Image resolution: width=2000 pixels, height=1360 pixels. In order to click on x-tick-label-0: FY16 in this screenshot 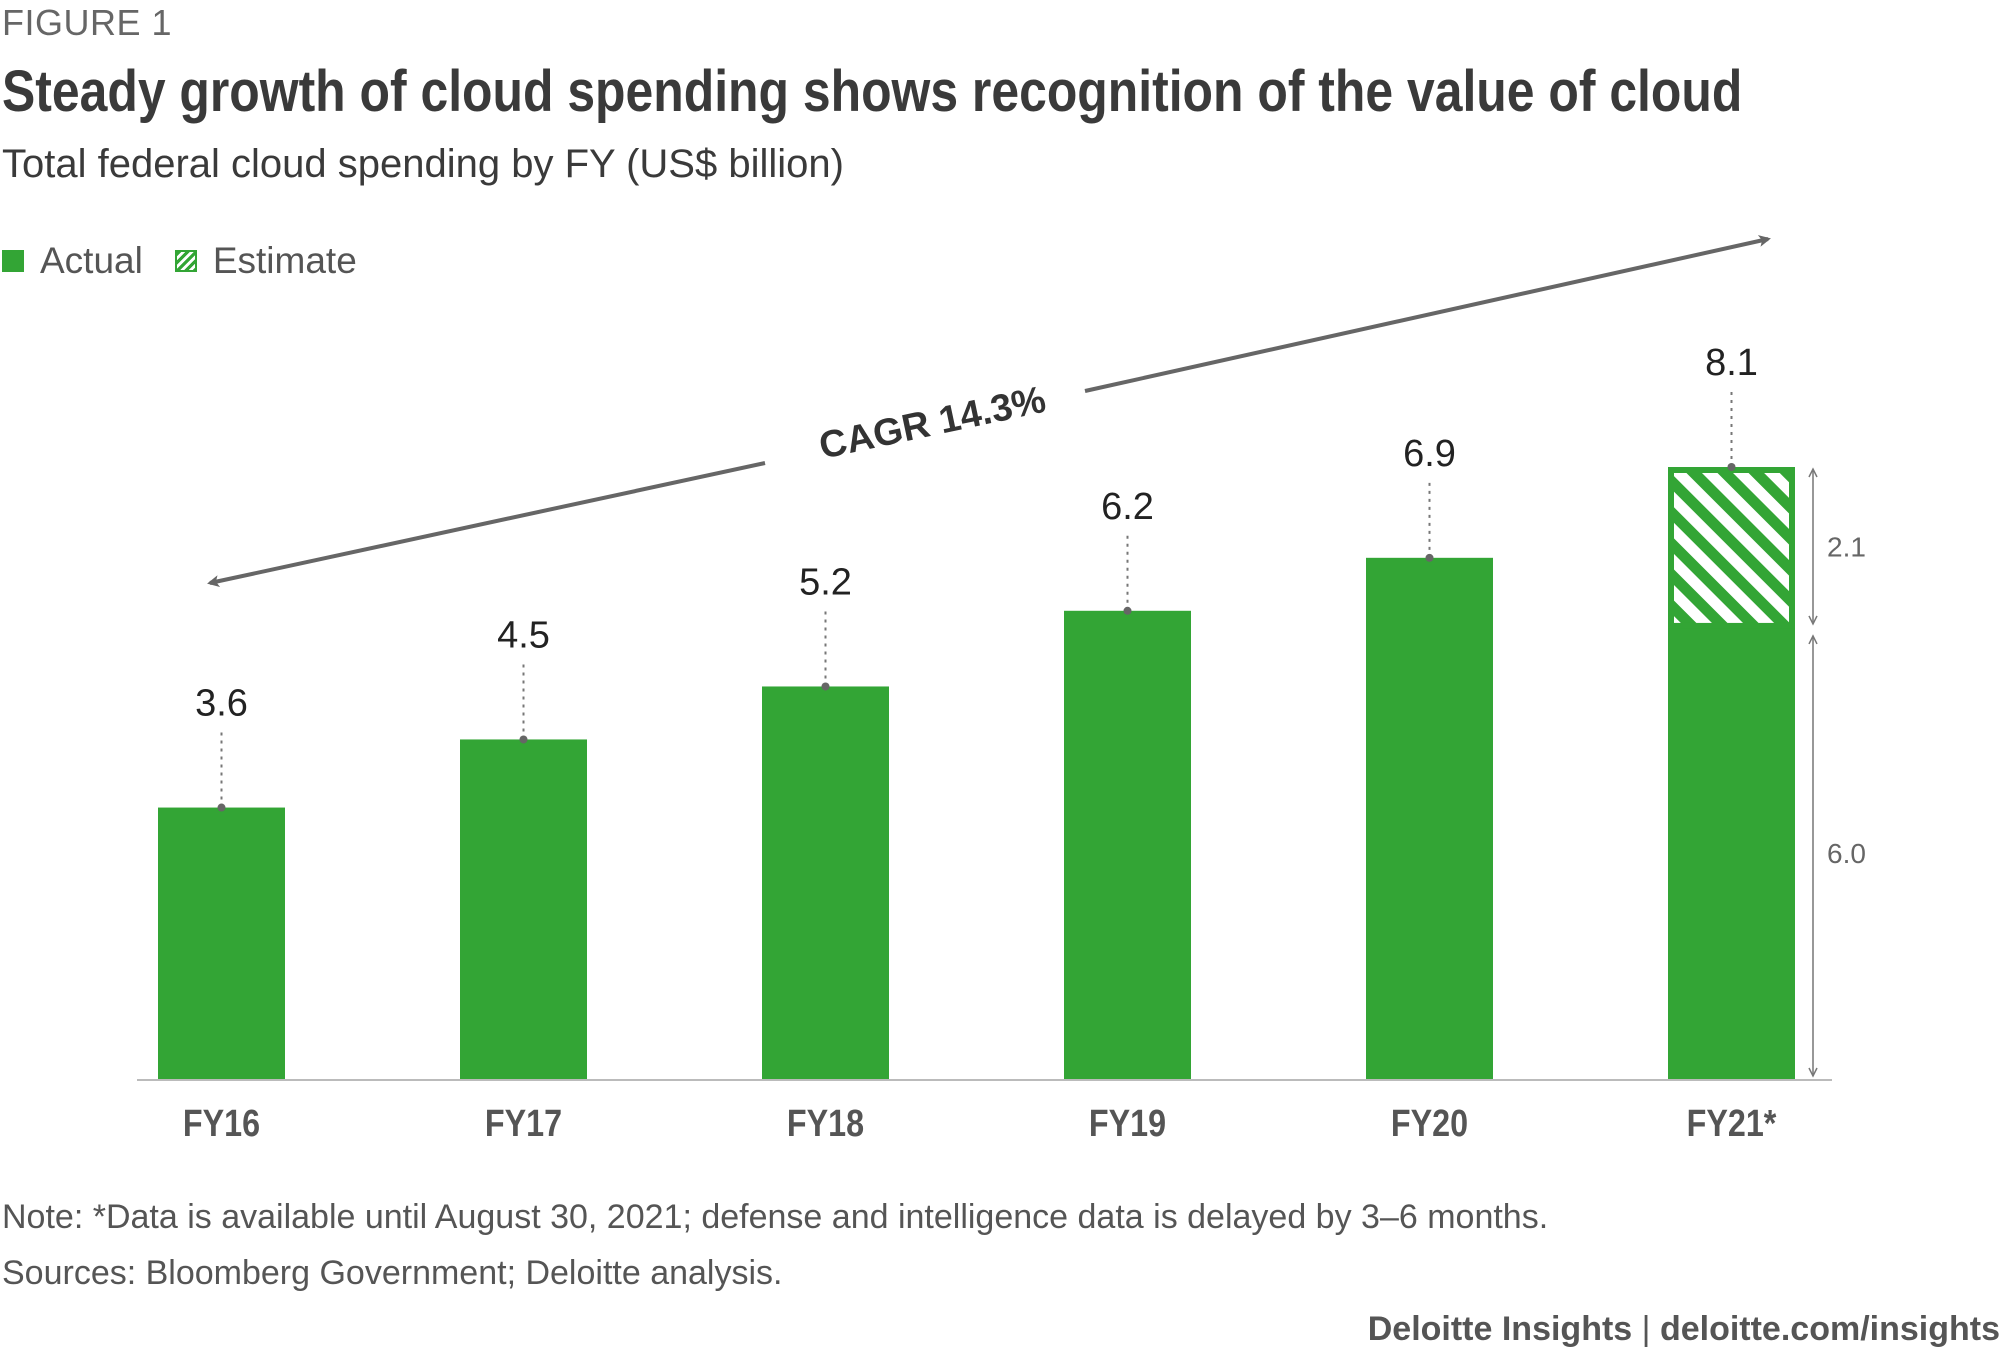, I will do `click(221, 1124)`.